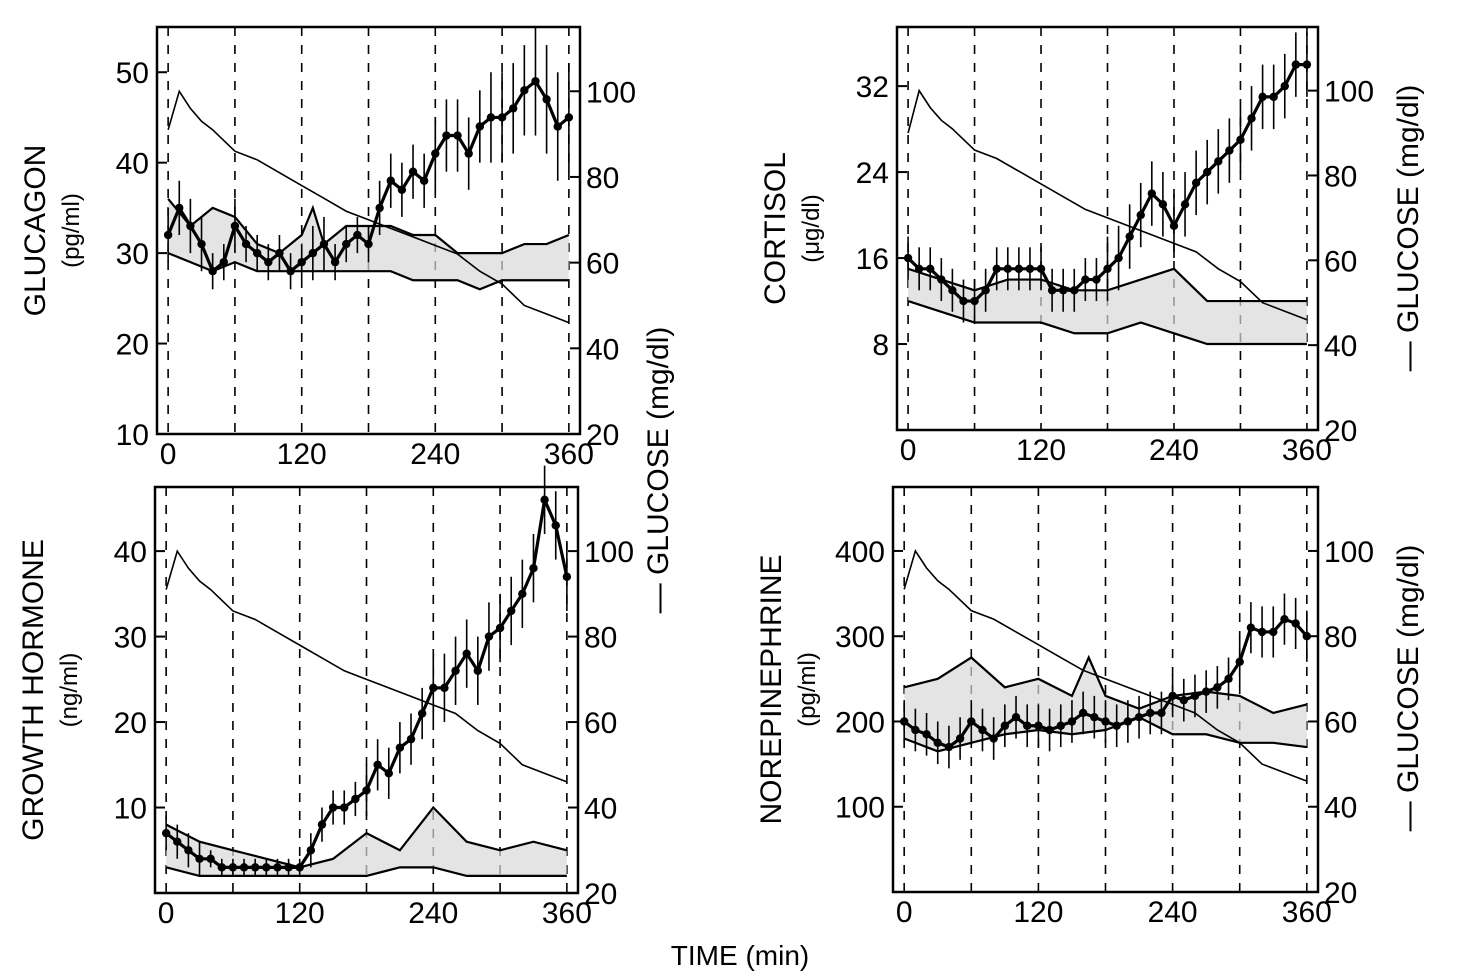 This screenshot has width=1478, height=980. What do you see at coordinates (600, 894) in the screenshot?
I see `right-tick-label: 20` at bounding box center [600, 894].